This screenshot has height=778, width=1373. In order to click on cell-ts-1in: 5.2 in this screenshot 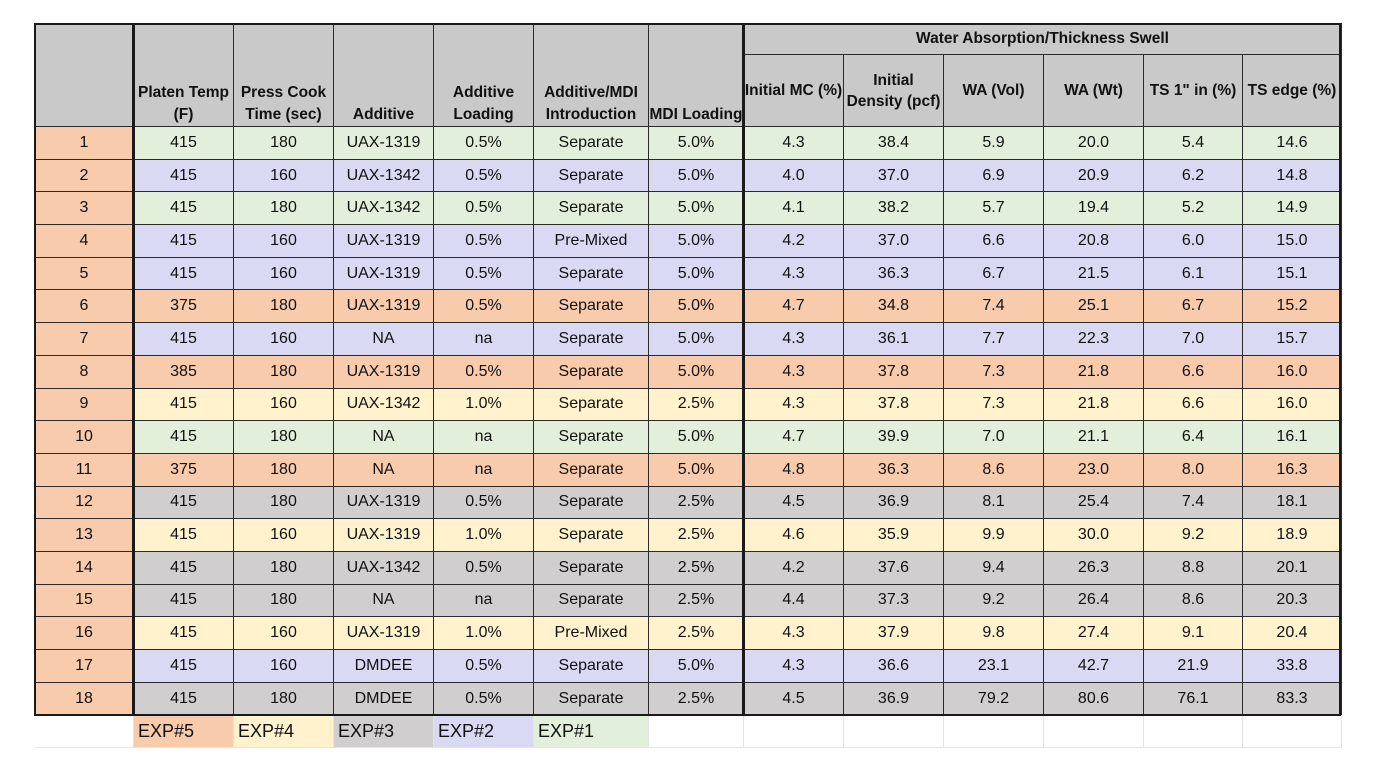, I will do `click(1193, 208)`.